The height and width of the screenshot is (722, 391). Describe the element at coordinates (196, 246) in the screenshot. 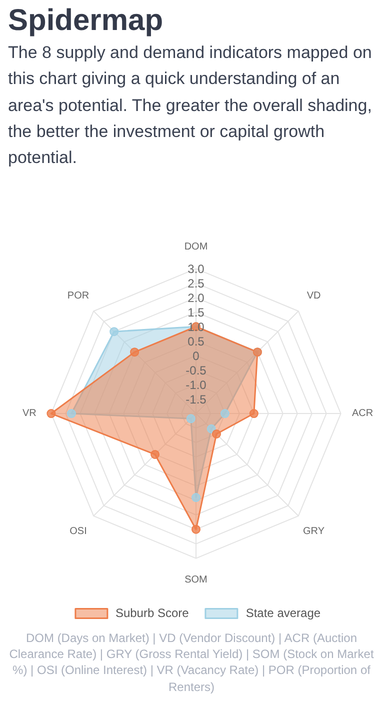

I see `spoke-label: DOM` at that location.